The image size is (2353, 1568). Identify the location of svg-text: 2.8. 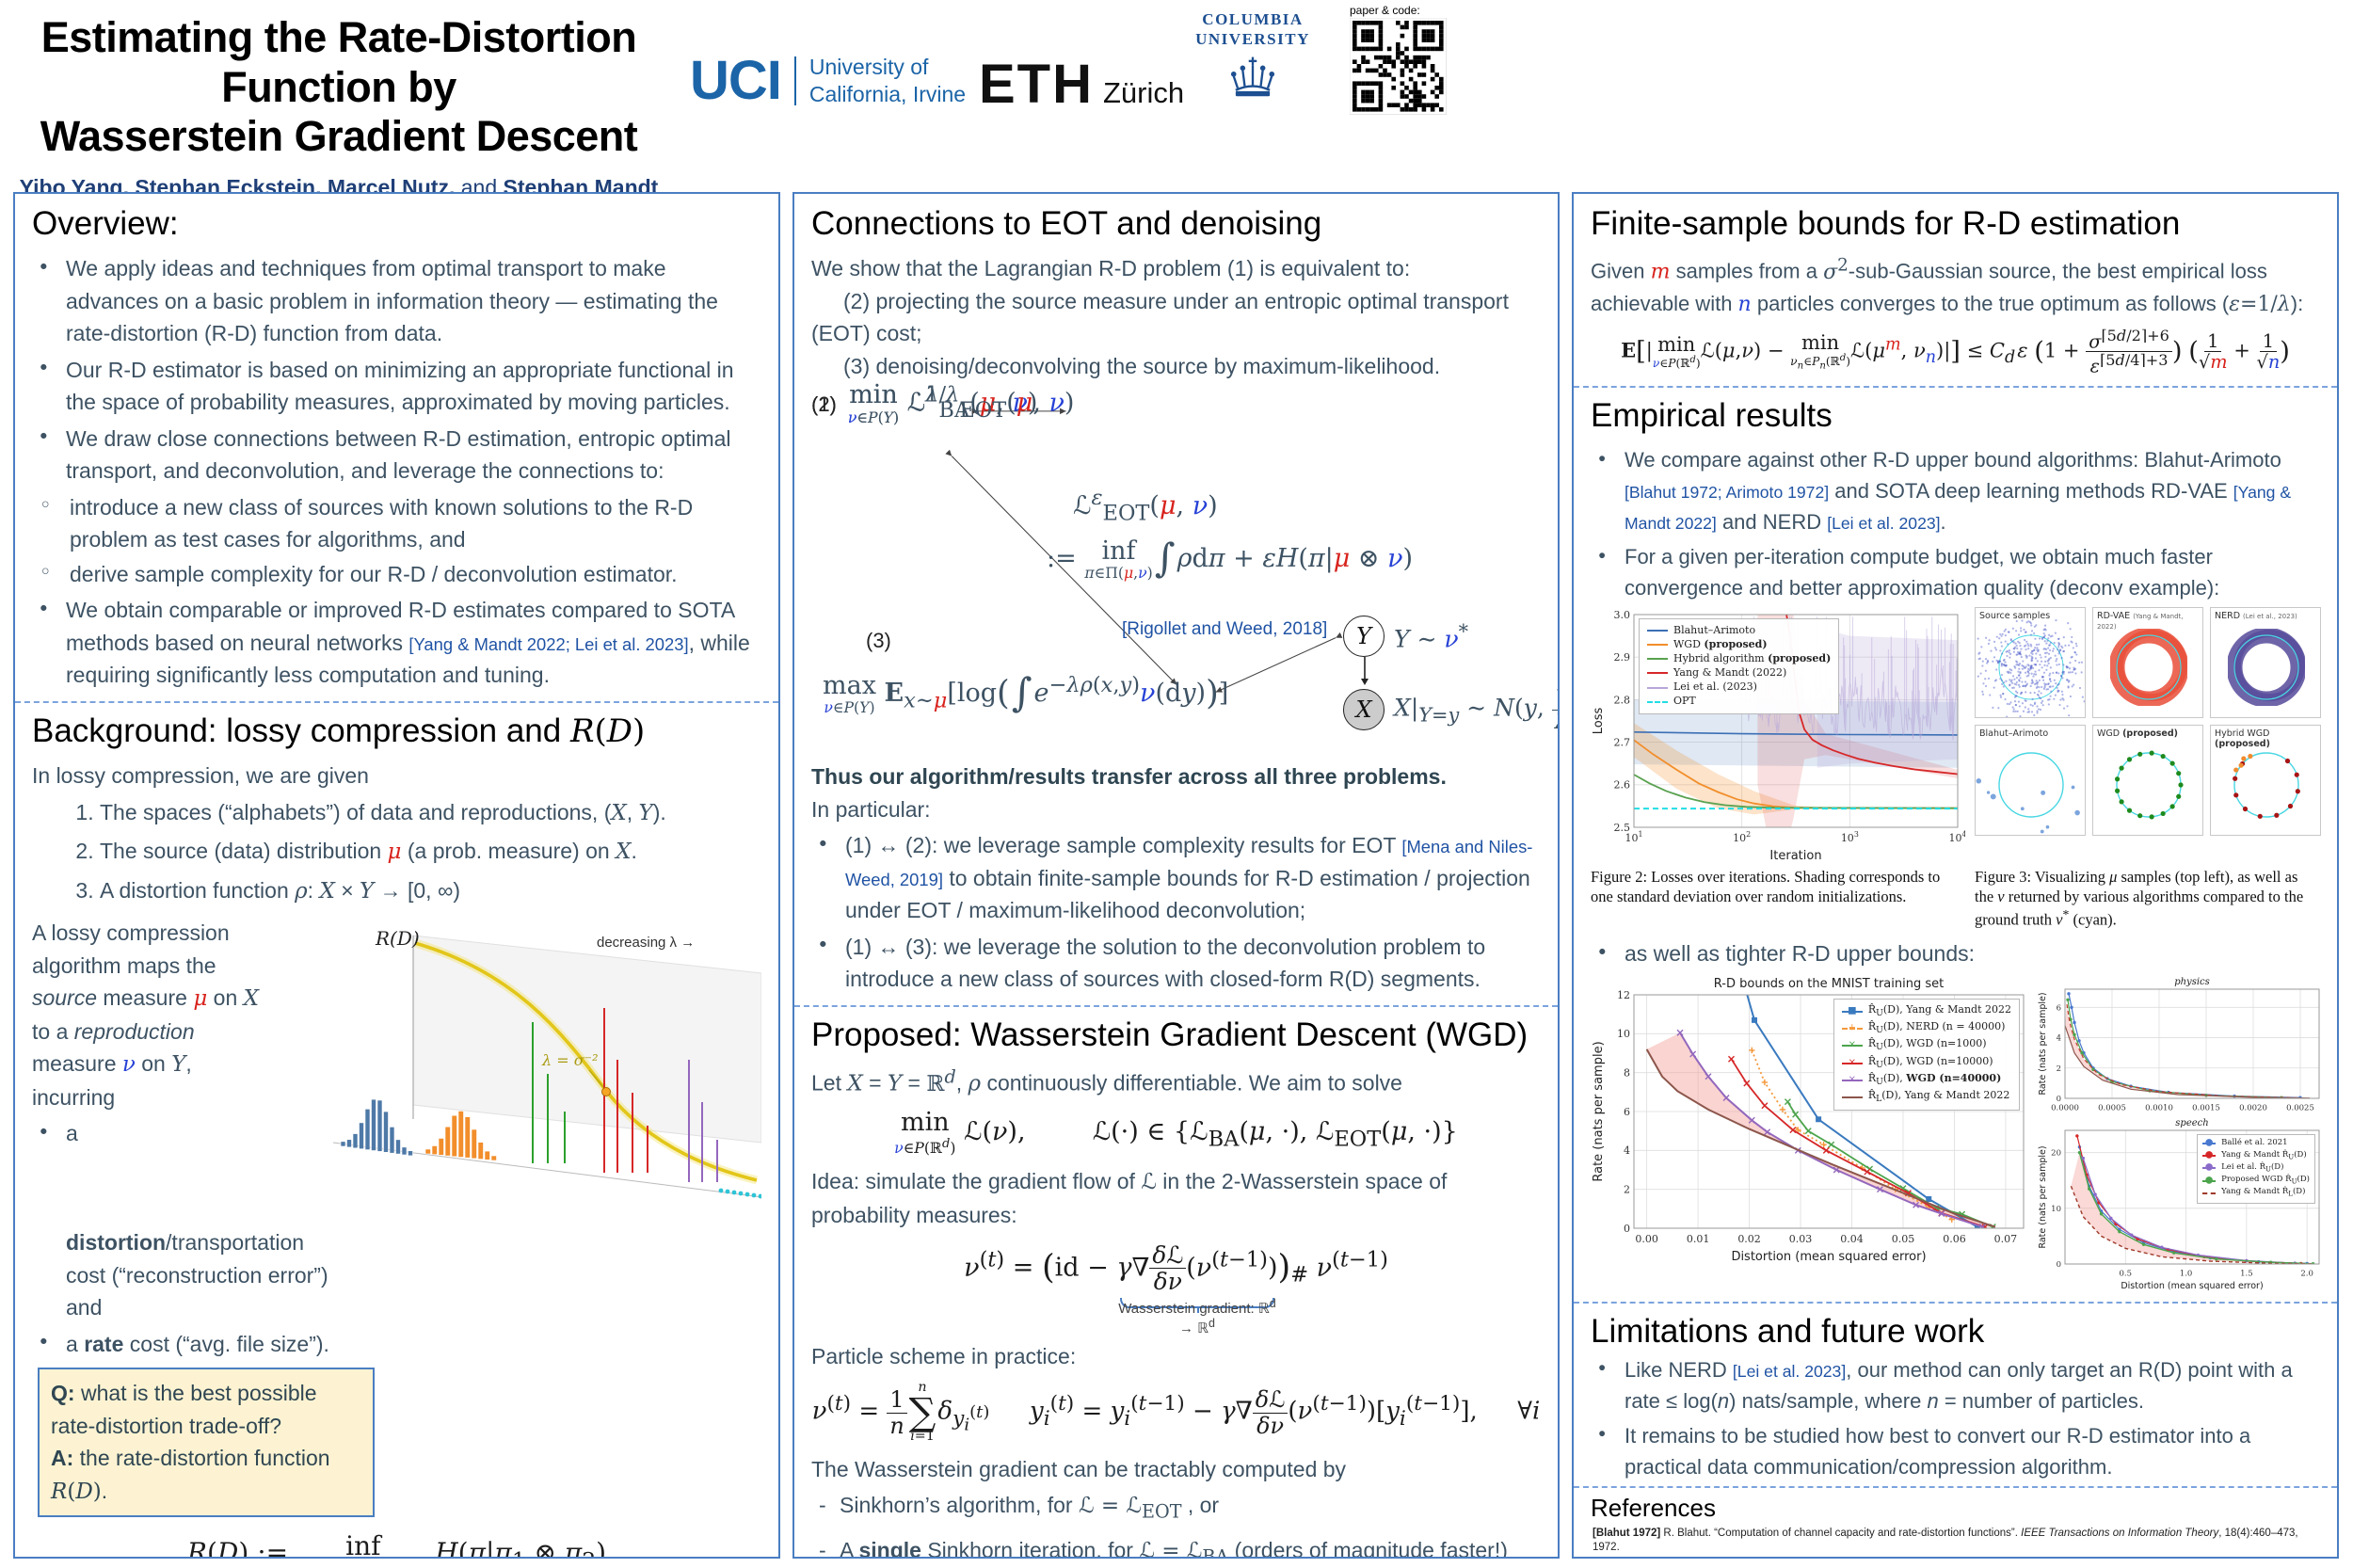
(1622, 700).